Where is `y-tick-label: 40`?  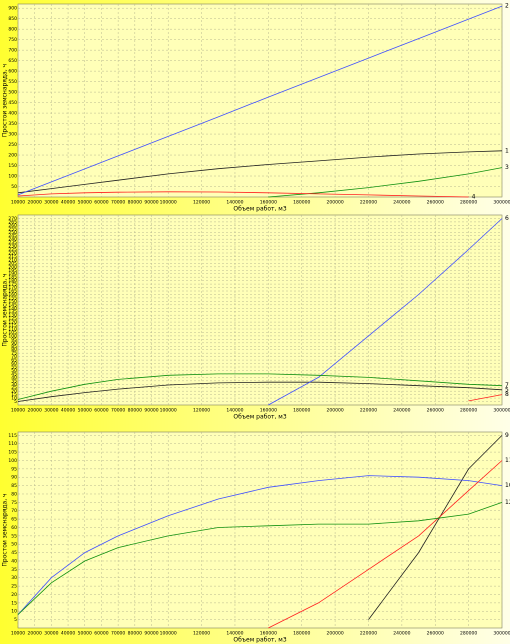 y-tick-label: 40 is located at coordinates (14, 378).